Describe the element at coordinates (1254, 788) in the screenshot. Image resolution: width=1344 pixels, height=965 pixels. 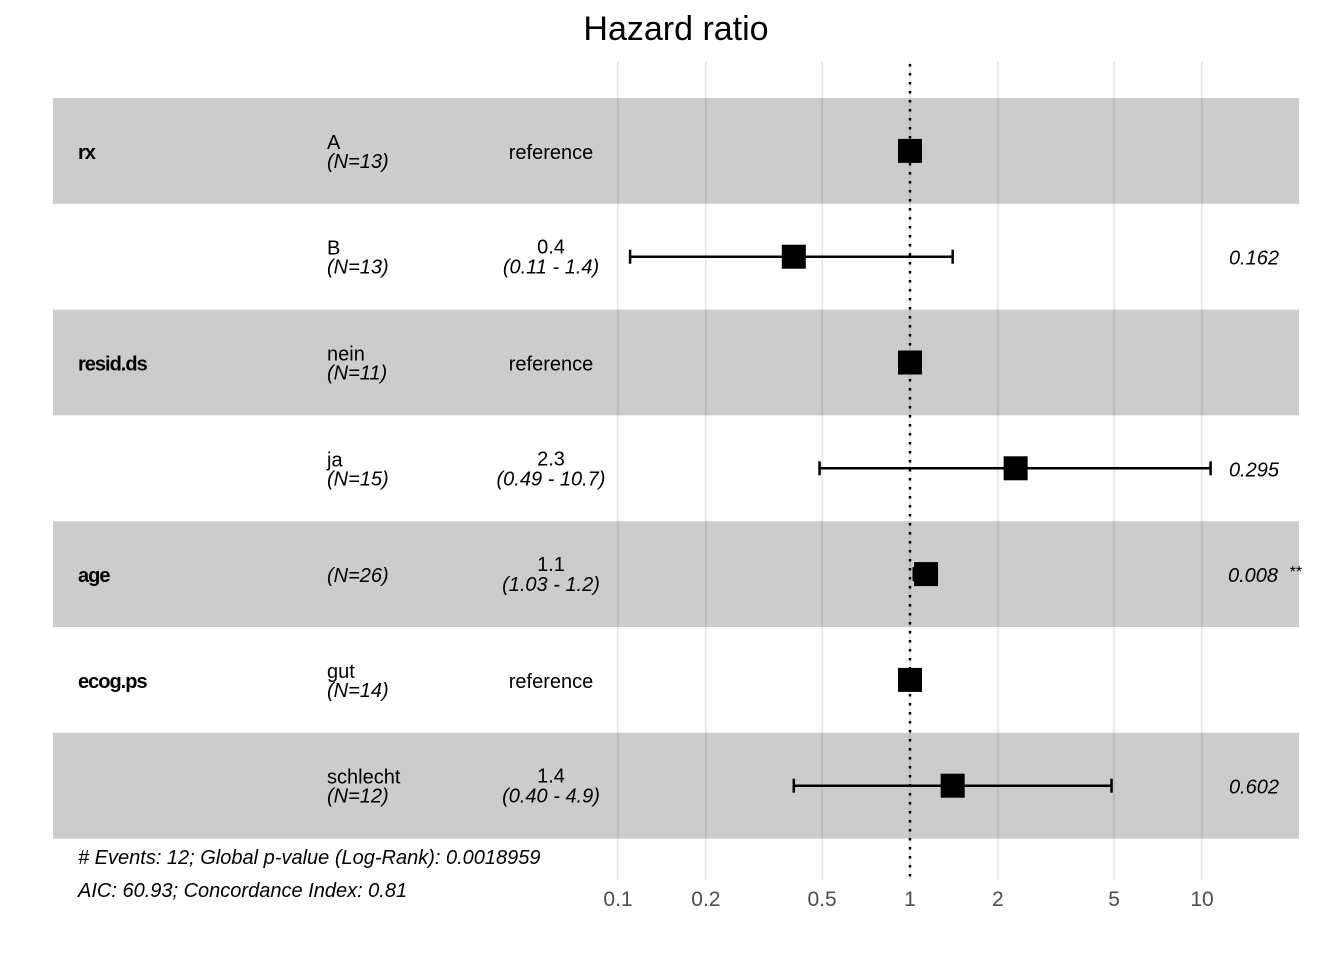
I see `p-value: 0.602` at that location.